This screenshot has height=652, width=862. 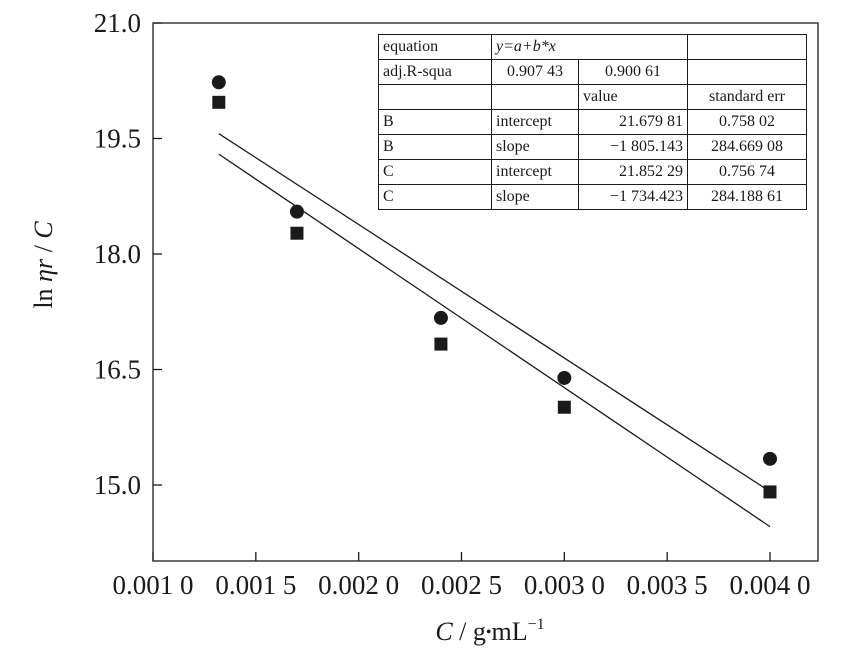 I want to click on table-cell: −1 805.143, so click(x=633, y=147).